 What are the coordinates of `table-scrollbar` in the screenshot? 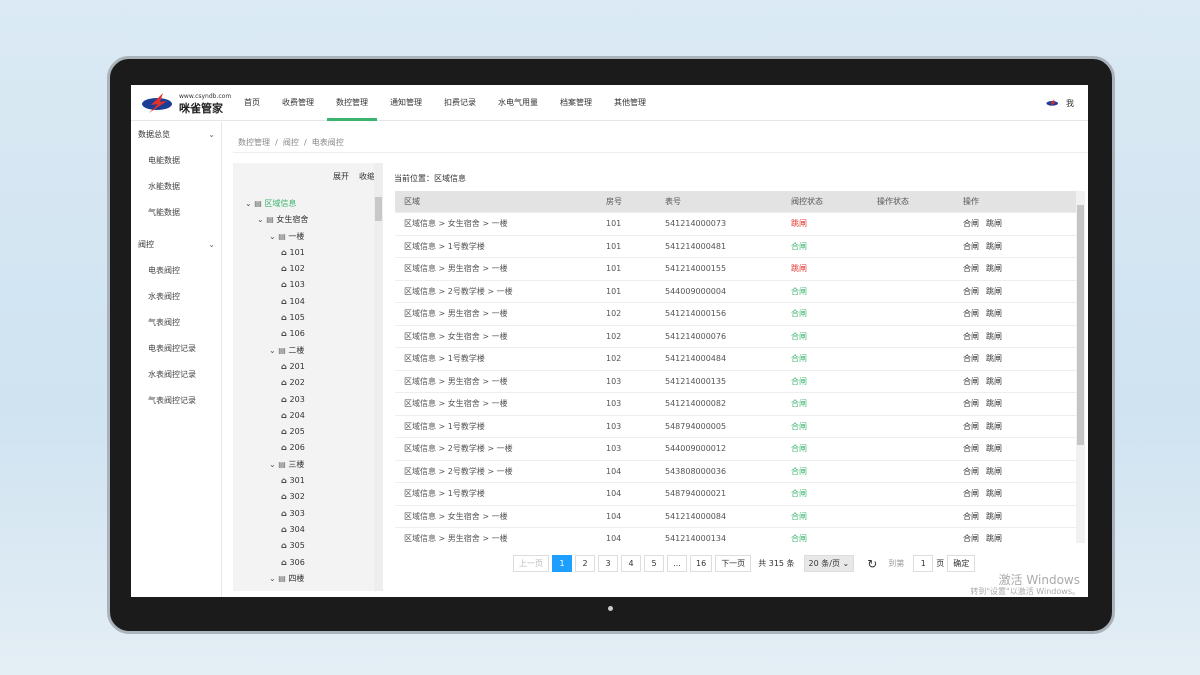 It's located at (1080, 367).